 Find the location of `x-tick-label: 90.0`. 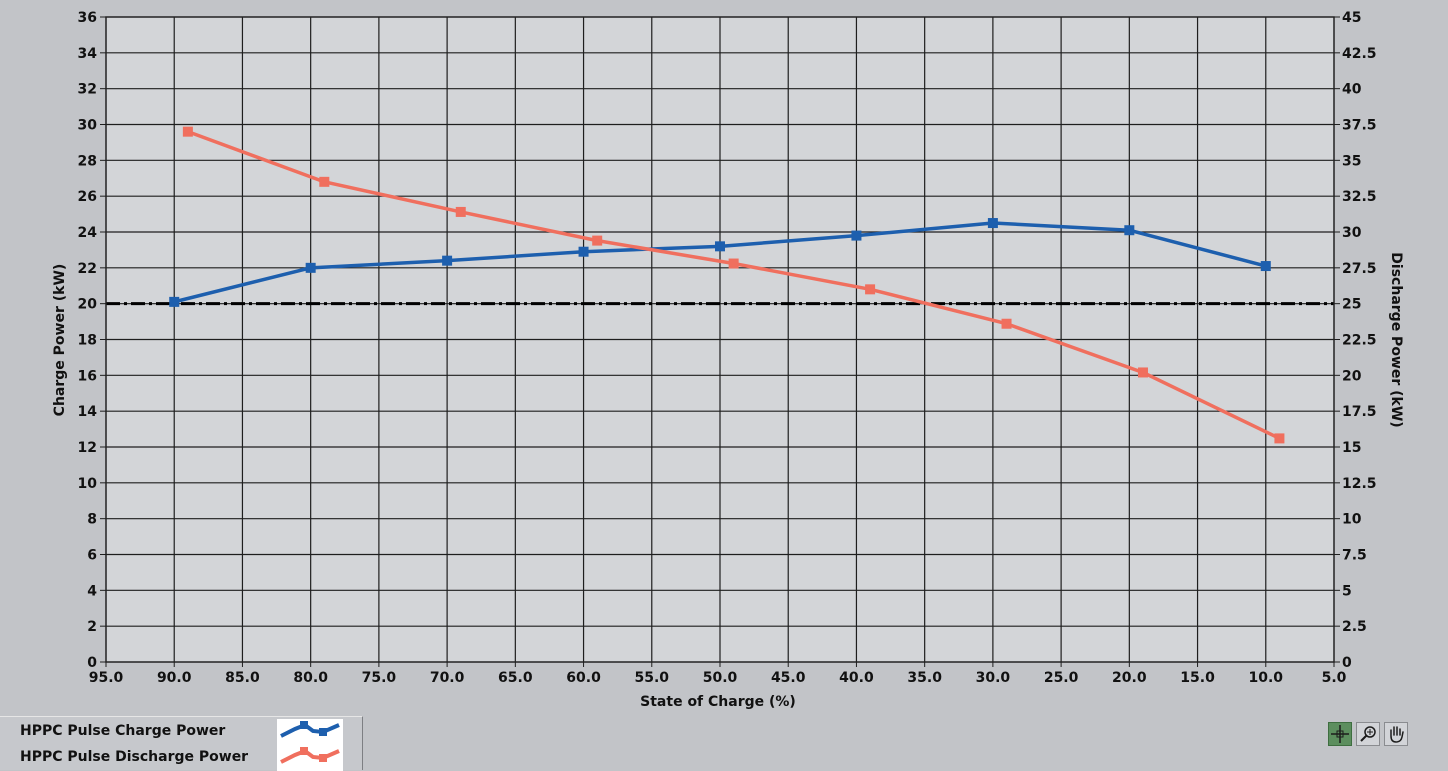

x-tick-label: 90.0 is located at coordinates (174, 678).